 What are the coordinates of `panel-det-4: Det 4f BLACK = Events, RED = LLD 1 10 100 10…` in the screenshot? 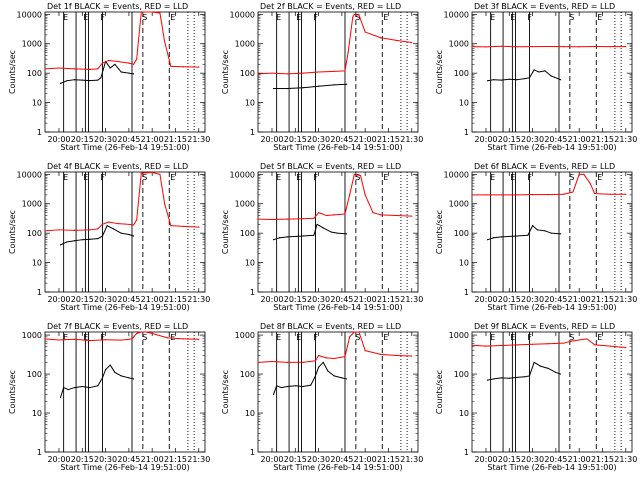 It's located at (109, 237).